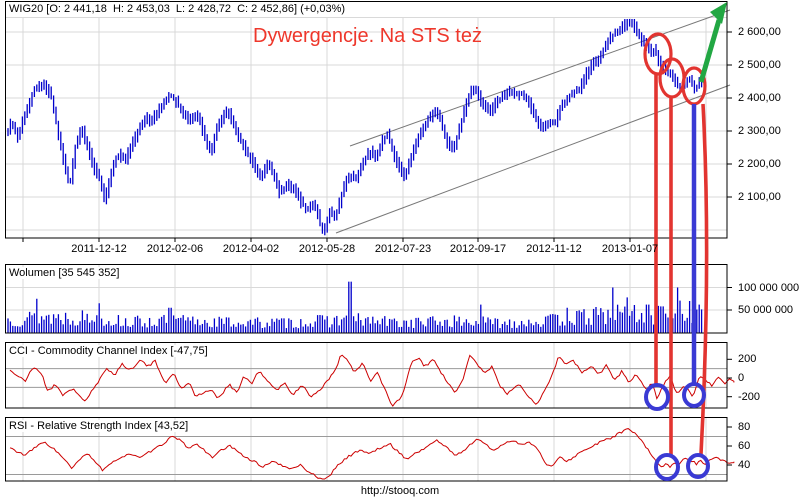 This screenshot has height=500, width=800. I want to click on rsi-axis-label: 40, so click(744, 465).